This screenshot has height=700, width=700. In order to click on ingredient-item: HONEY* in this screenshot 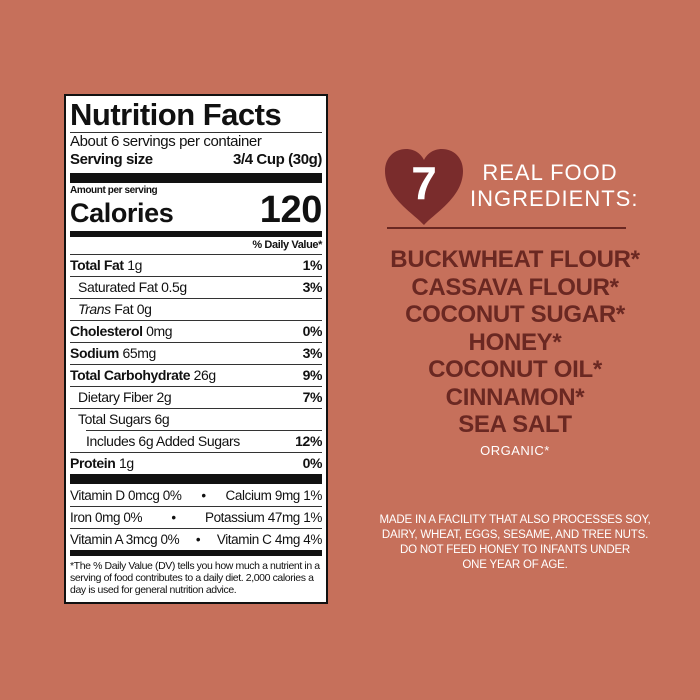, I will do `click(515, 342)`.